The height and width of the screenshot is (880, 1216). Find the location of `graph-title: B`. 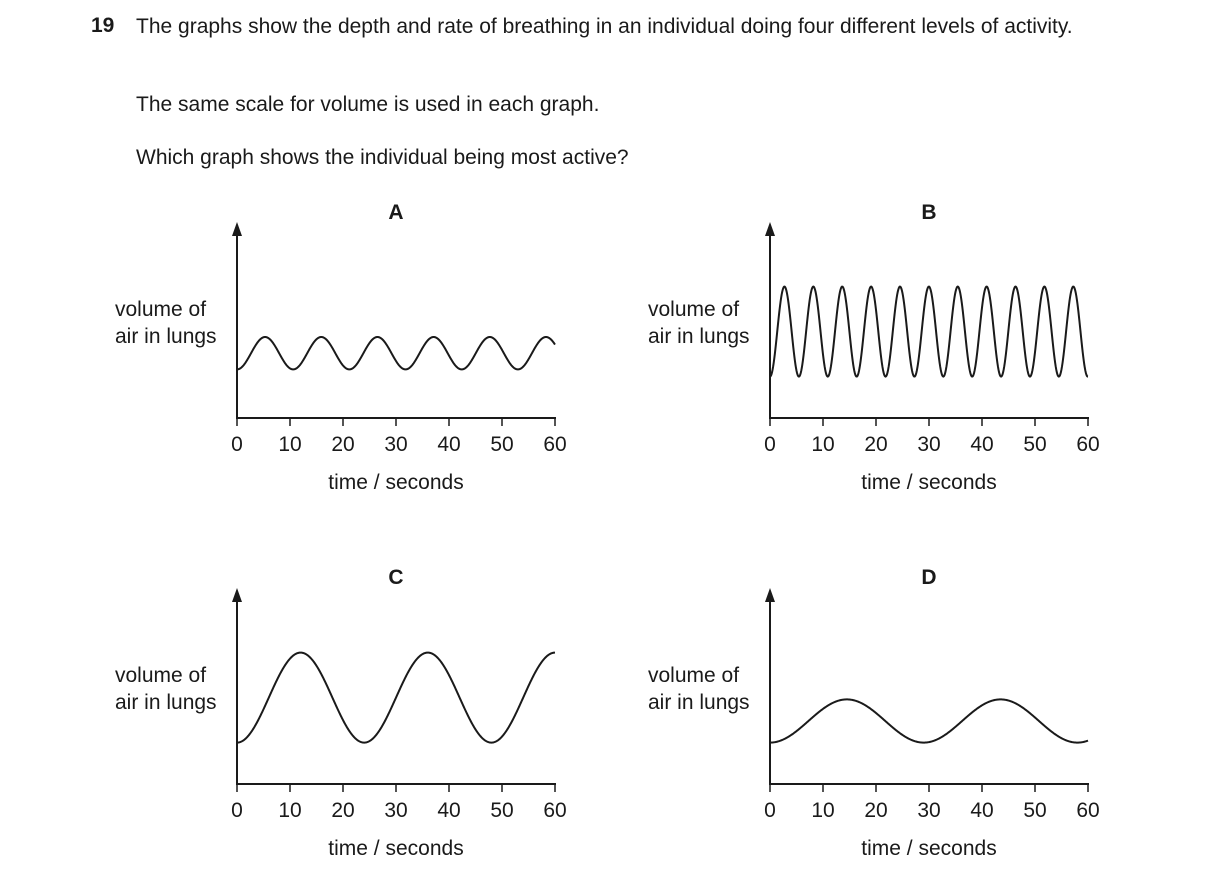

graph-title: B is located at coordinates (928, 212).